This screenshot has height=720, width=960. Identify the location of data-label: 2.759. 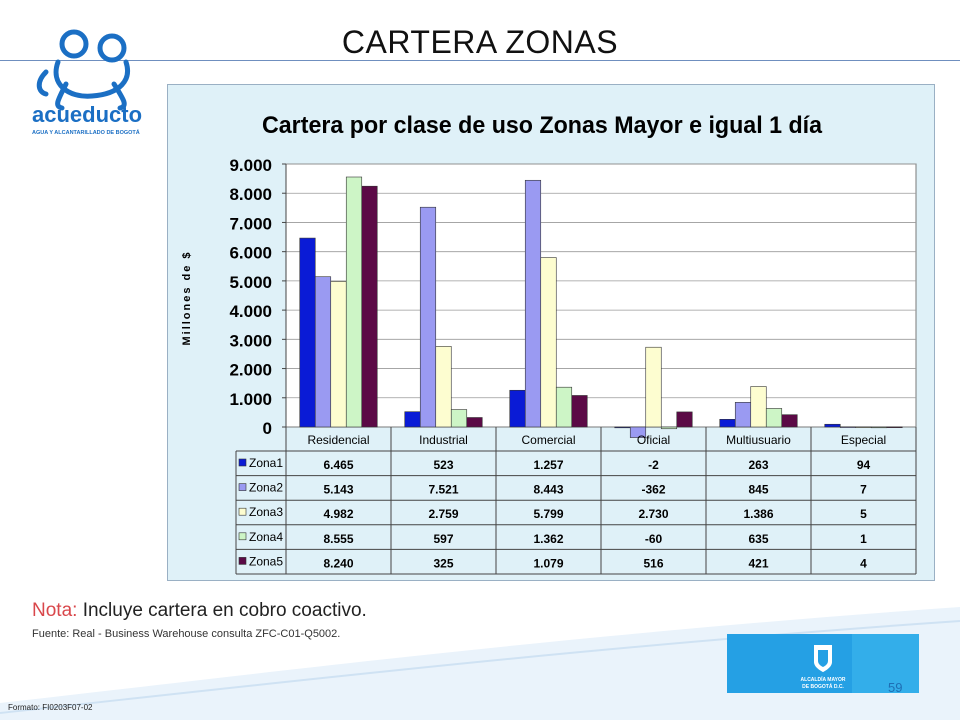
(443, 514).